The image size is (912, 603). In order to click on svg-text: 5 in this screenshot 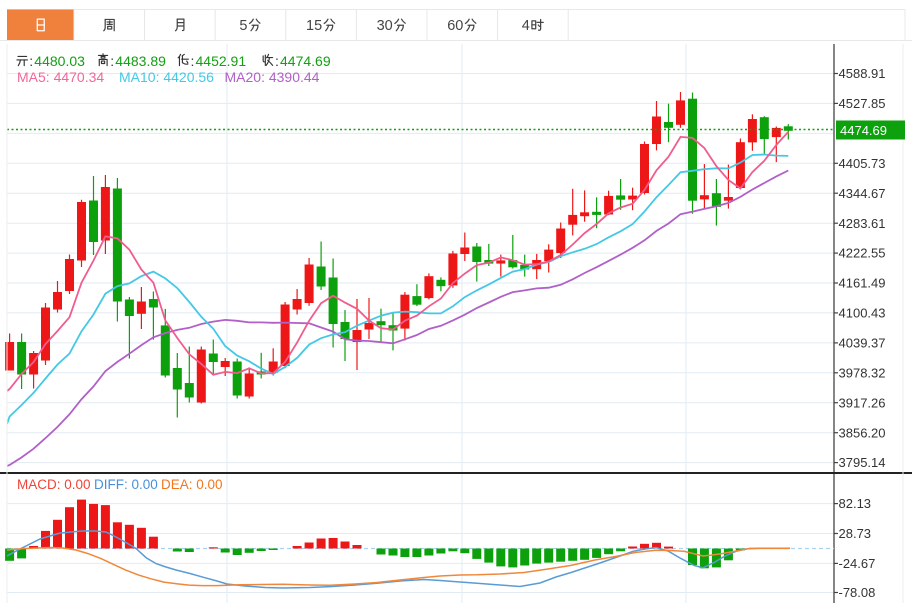, I will do `click(243, 26)`.